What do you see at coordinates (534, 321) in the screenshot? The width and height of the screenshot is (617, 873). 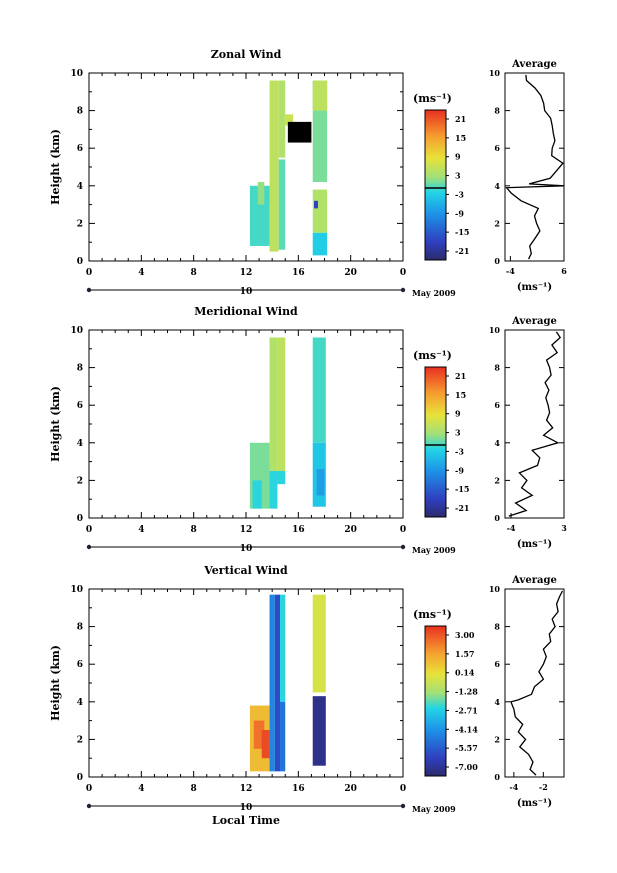 I see `average-title: Average` at bounding box center [534, 321].